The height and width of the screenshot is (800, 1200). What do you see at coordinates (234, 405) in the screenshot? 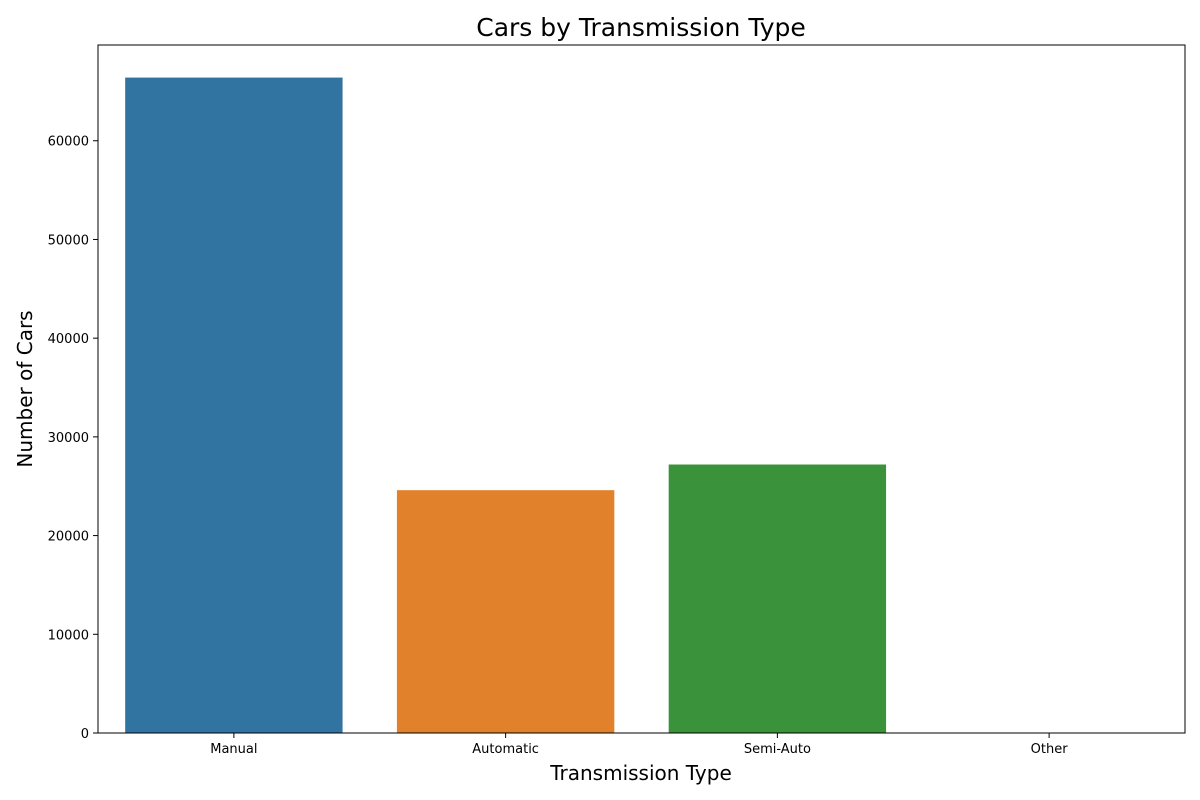
I see `bar-manual` at bounding box center [234, 405].